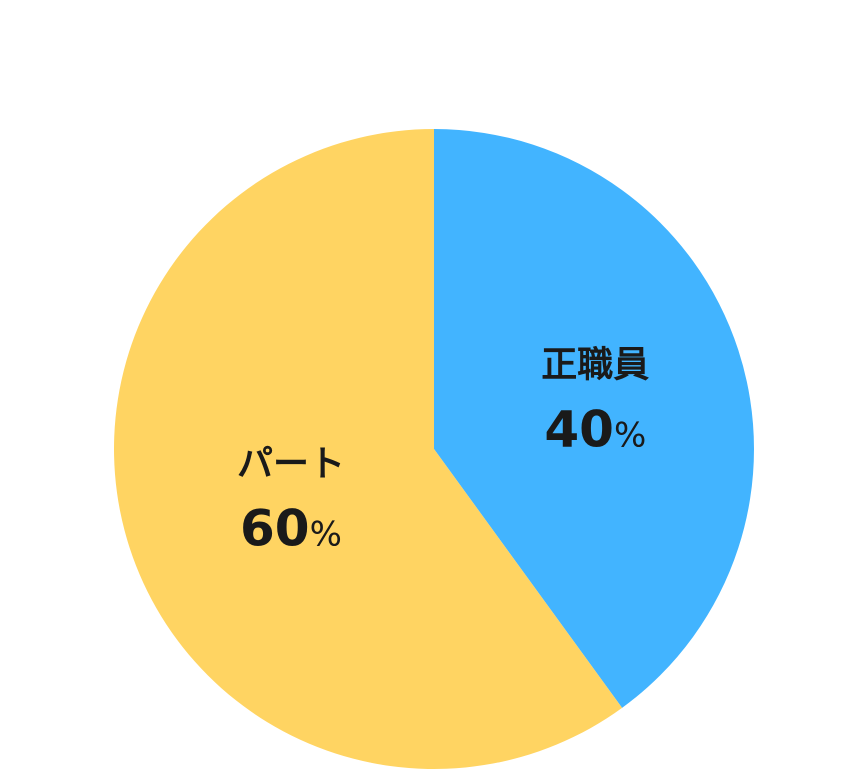 This screenshot has width=860, height=770. I want to click on slice-value: 60%, so click(291, 528).